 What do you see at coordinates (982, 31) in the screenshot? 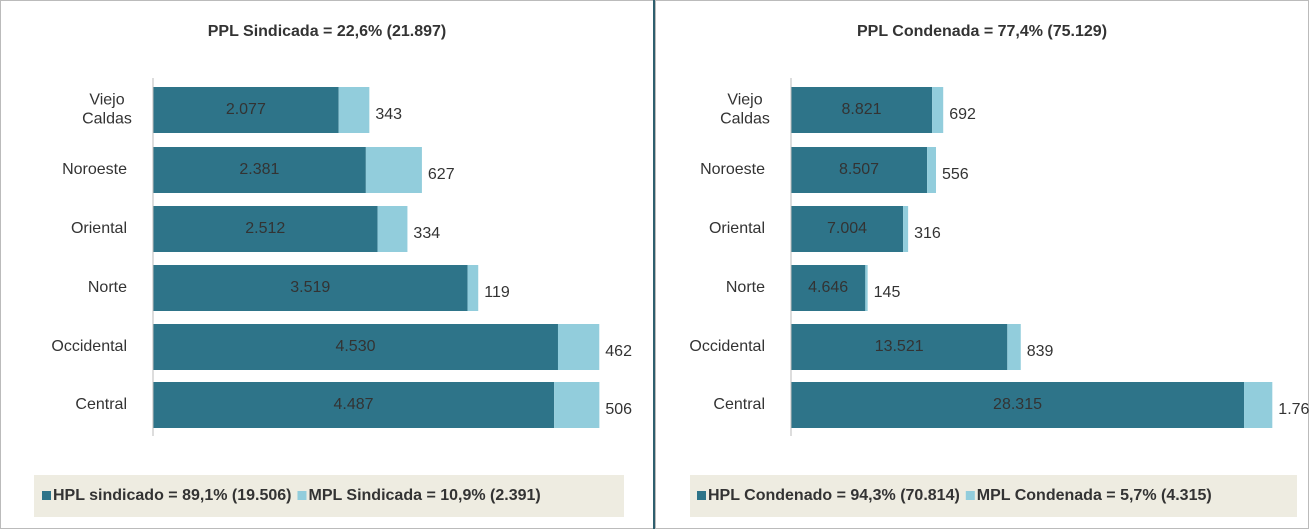
I see `chart-title: PPL Condenada = 77,4% (75.129)` at bounding box center [982, 31].